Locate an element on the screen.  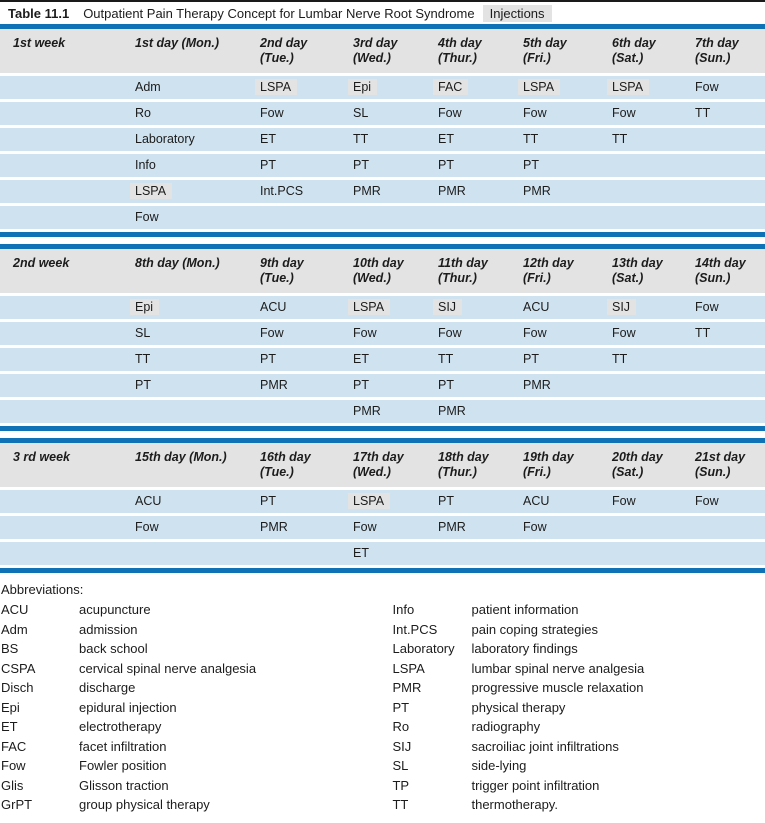
abbreviation-term: Glis is located at coordinates (12, 785).